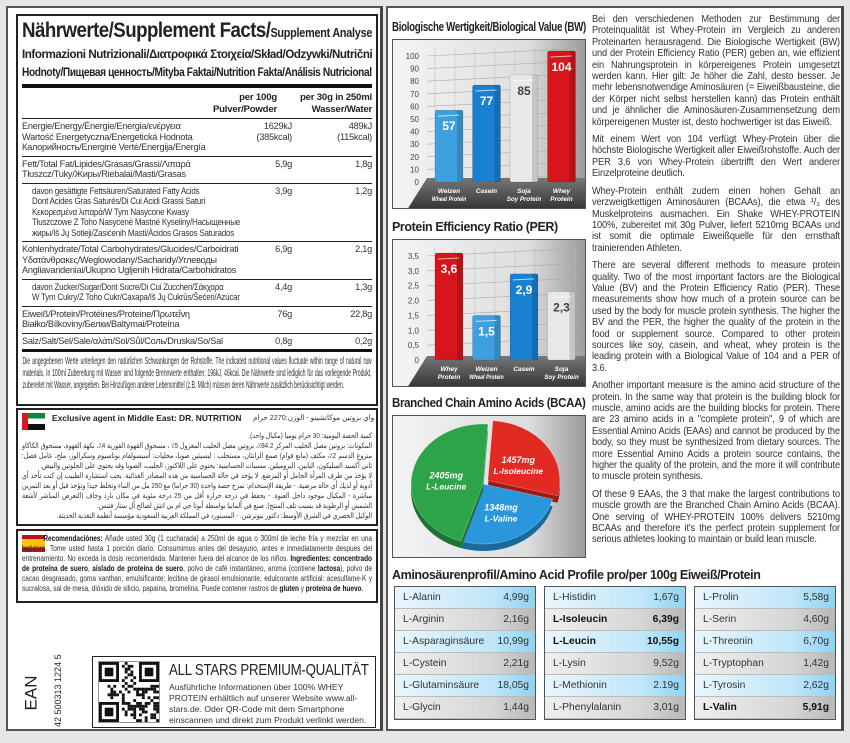 This screenshot has height=743, width=850. I want to click on y-tick-label: 20, so click(414, 157).